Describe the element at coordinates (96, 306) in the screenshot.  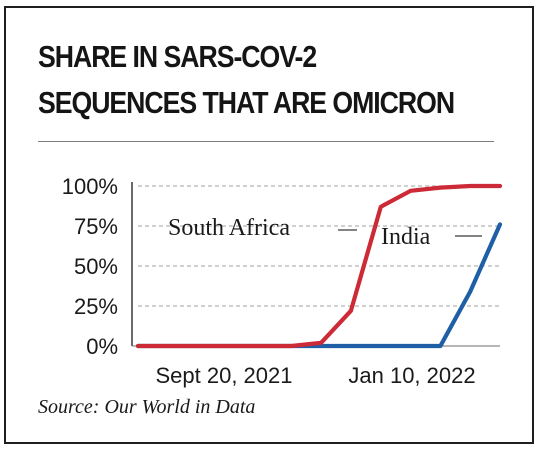
I see `y-tick-label: 25%` at that location.